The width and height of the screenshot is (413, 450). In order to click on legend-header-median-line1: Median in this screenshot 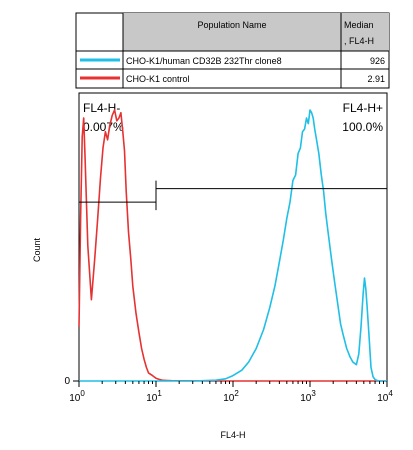, I will do `click(359, 25)`.